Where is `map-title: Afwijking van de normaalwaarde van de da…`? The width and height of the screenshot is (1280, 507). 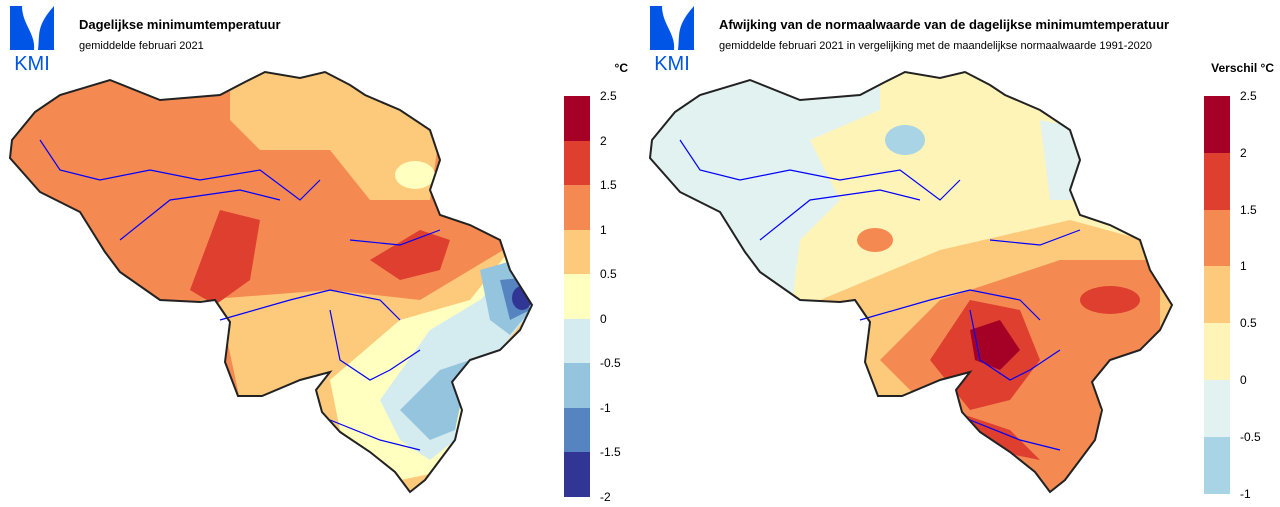
map-title: Afwijking van de normaalwaarde van de da… is located at coordinates (944, 24).